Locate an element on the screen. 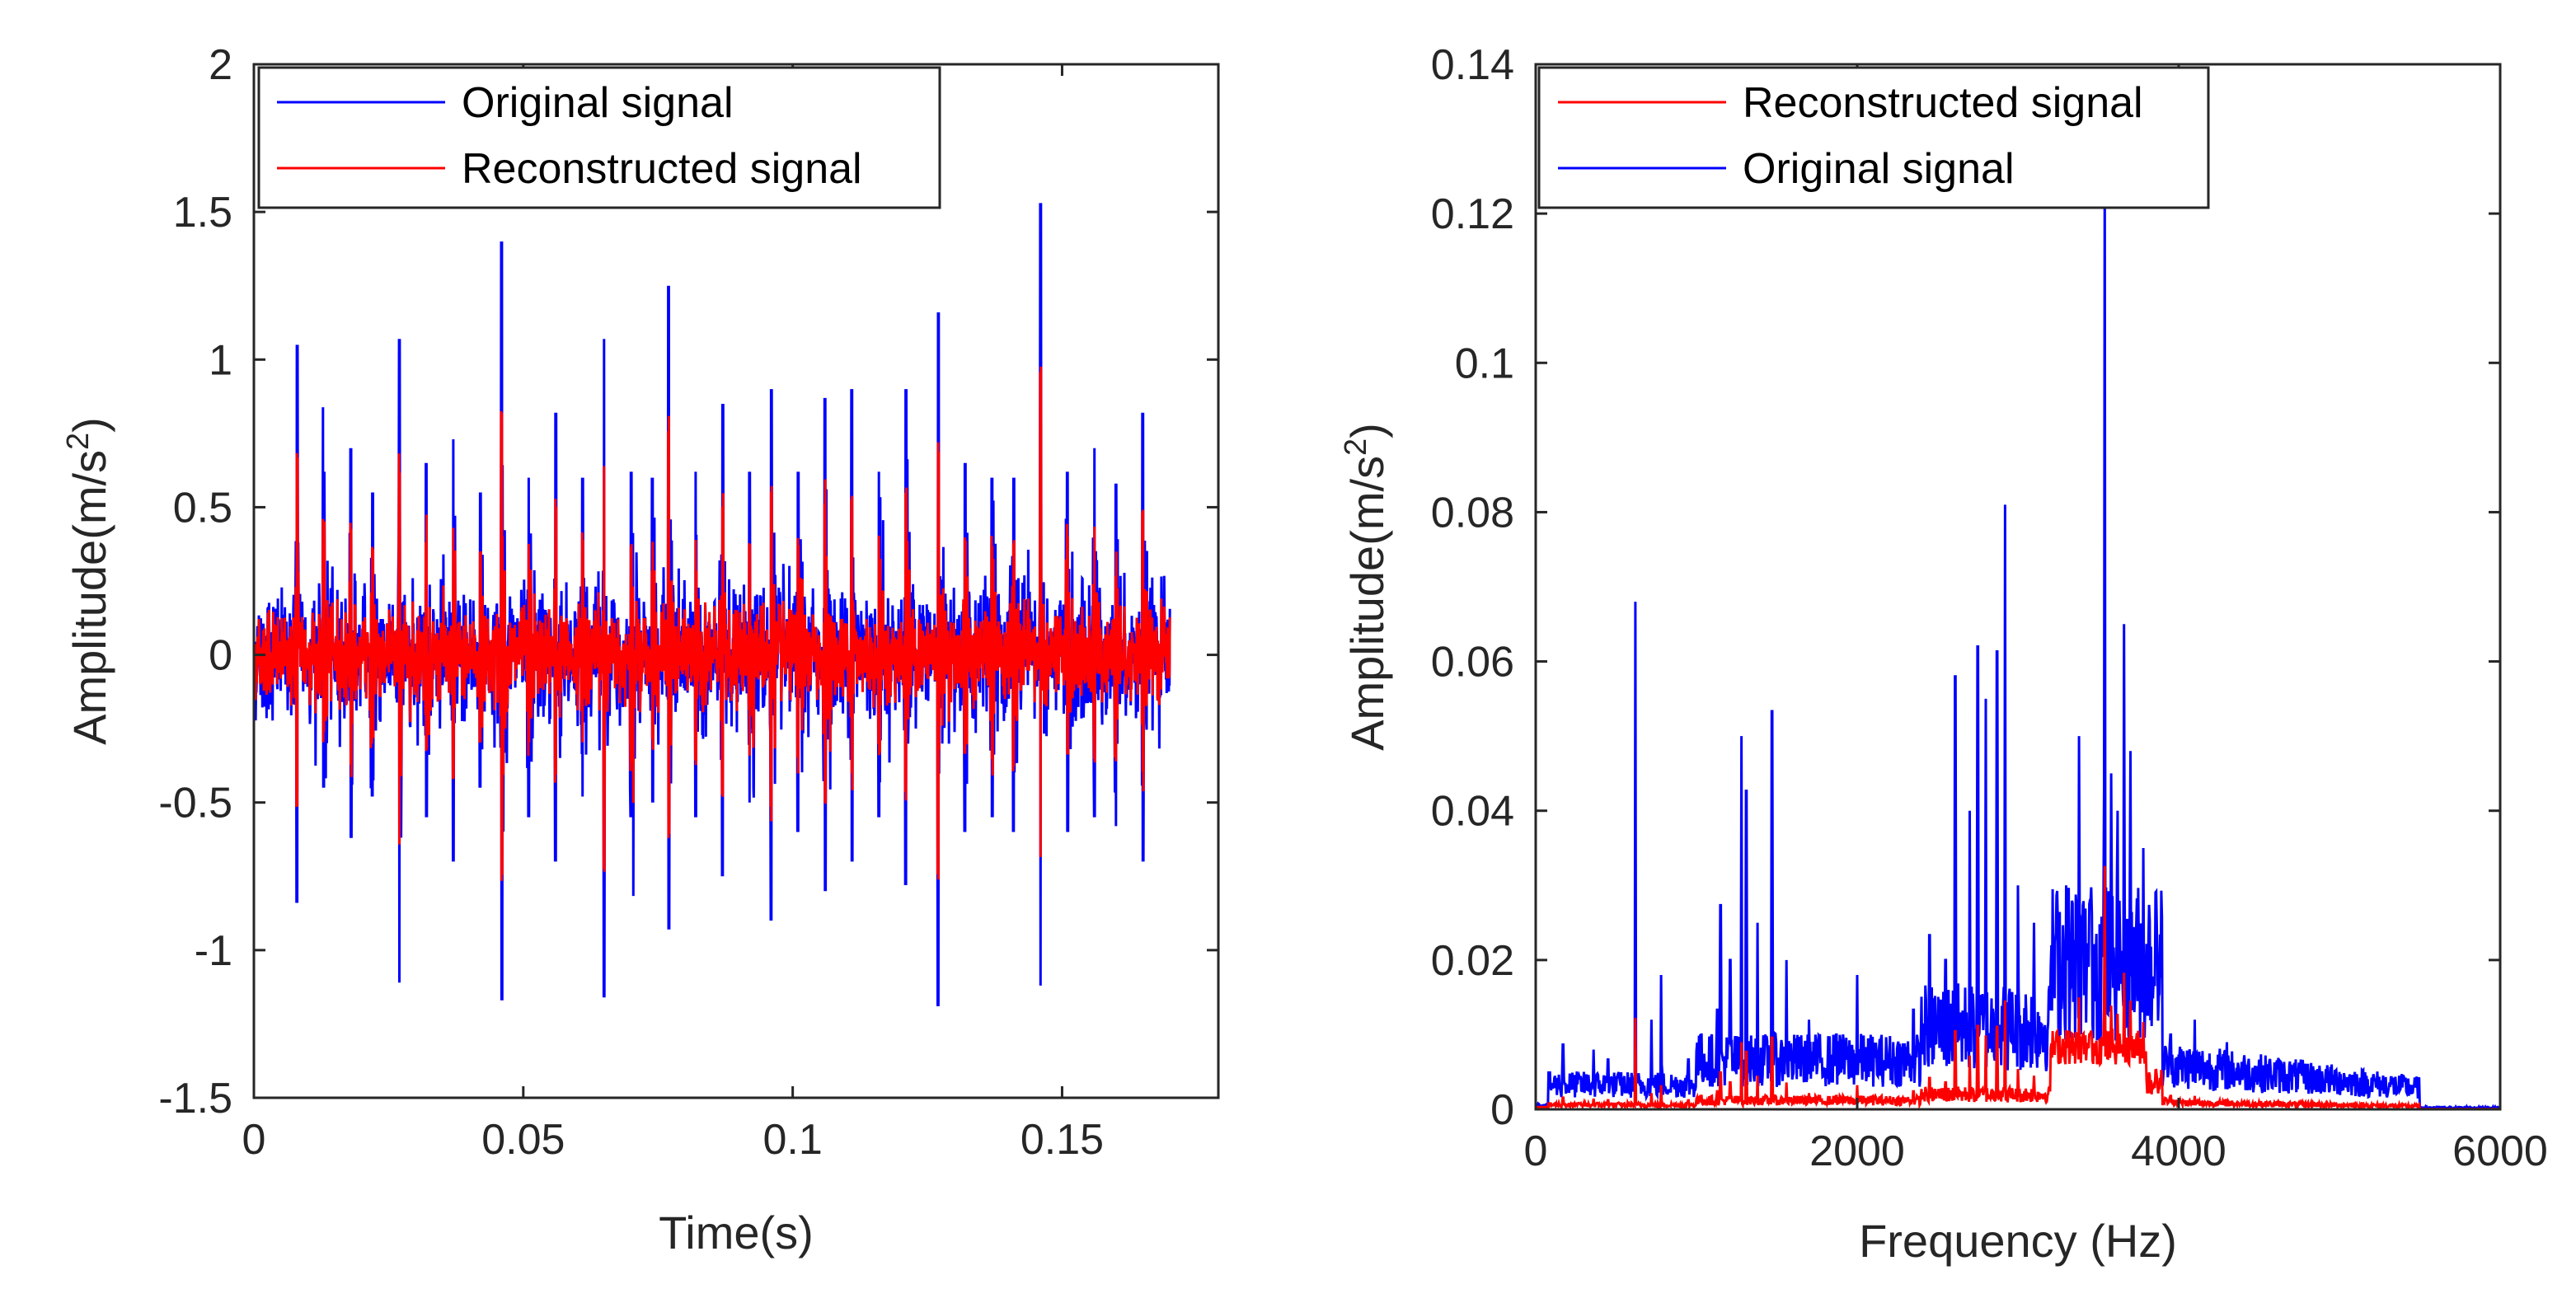 The height and width of the screenshot is (1303, 2576). y-tick-label: -1 is located at coordinates (214, 951).